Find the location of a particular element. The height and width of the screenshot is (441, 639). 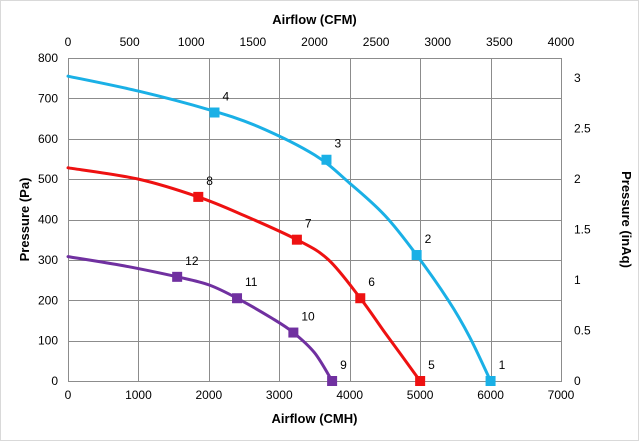

y-tick-label: 400 is located at coordinates (48, 220).